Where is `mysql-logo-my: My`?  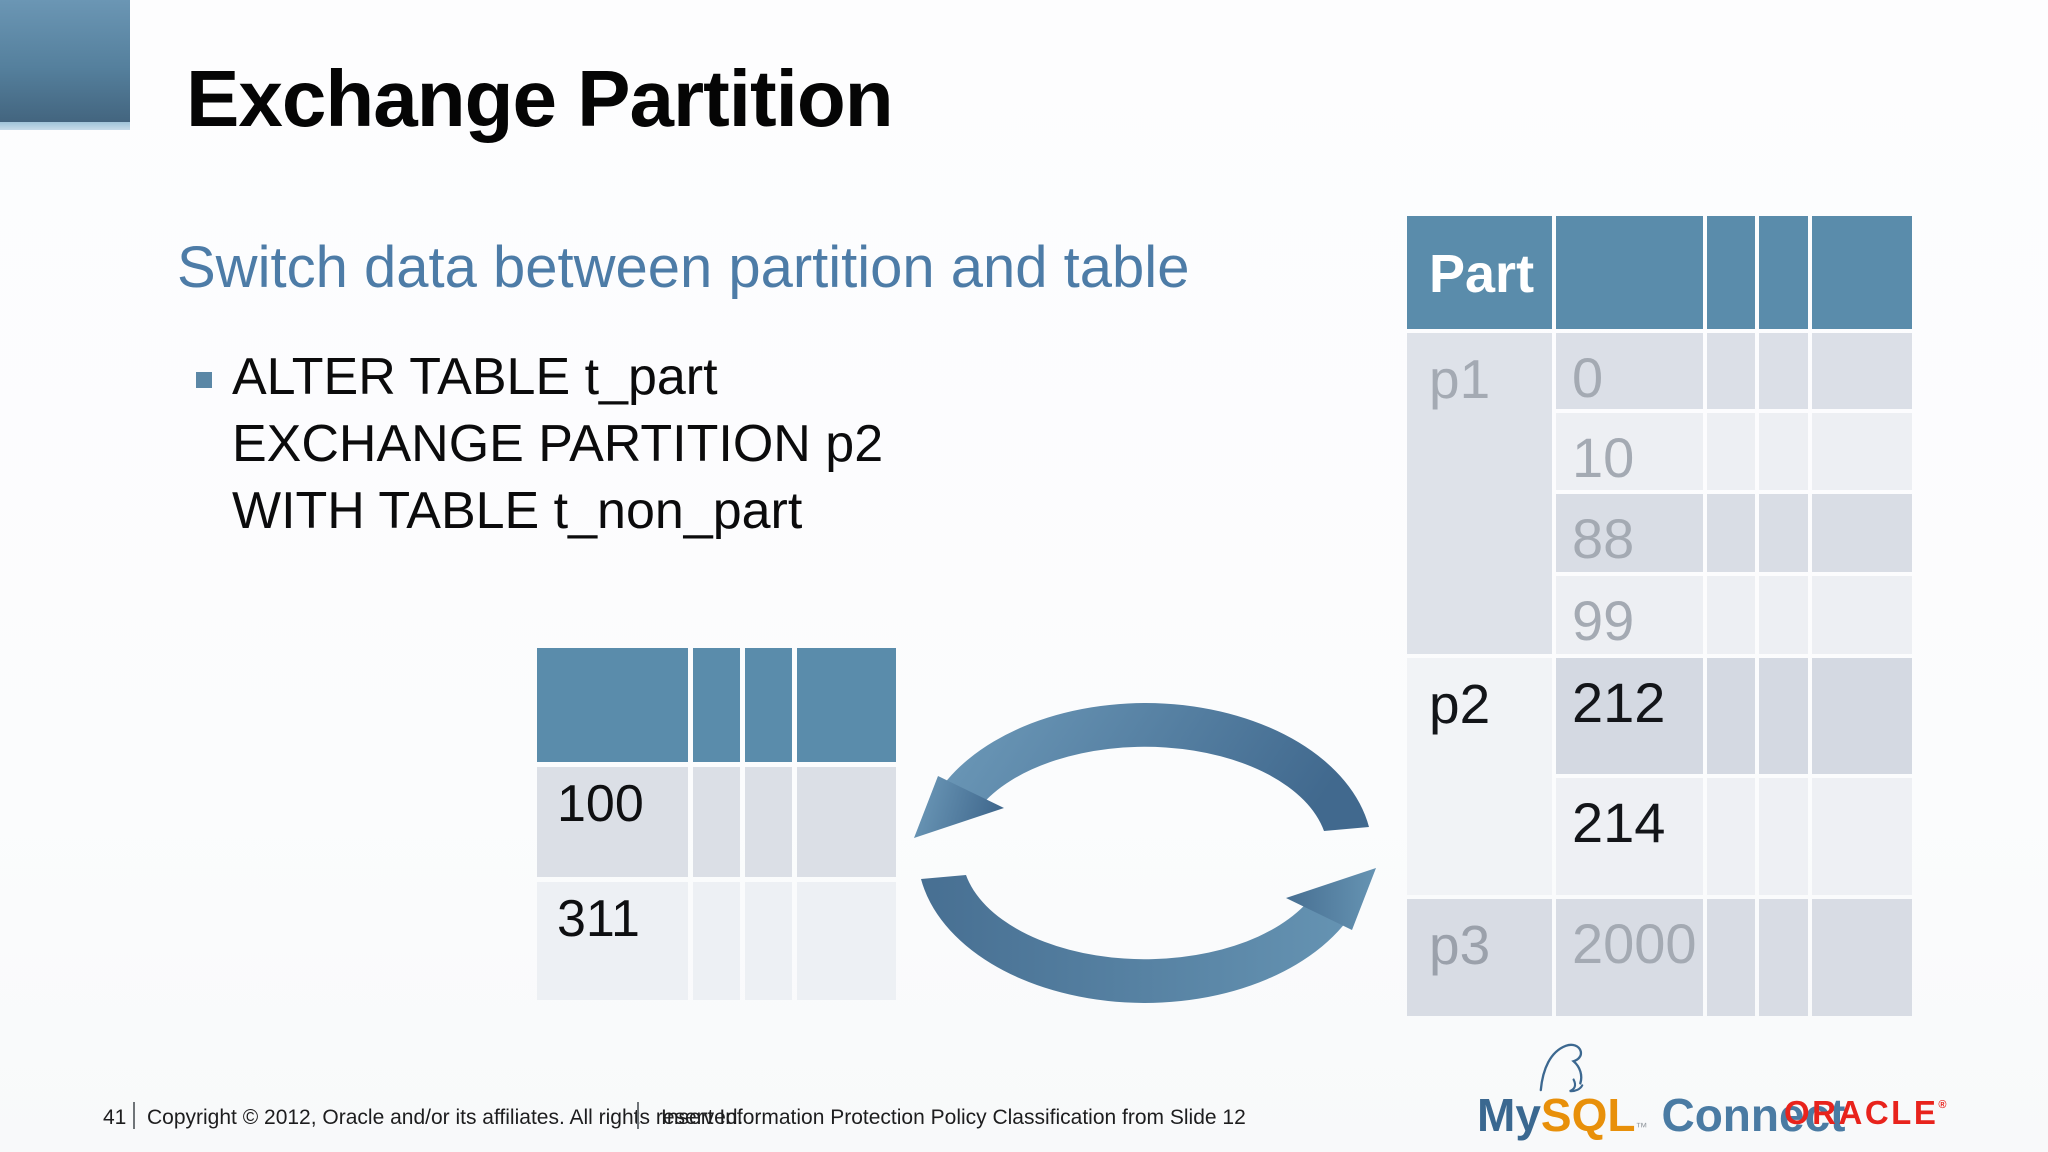 mysql-logo-my: My is located at coordinates (1509, 1115).